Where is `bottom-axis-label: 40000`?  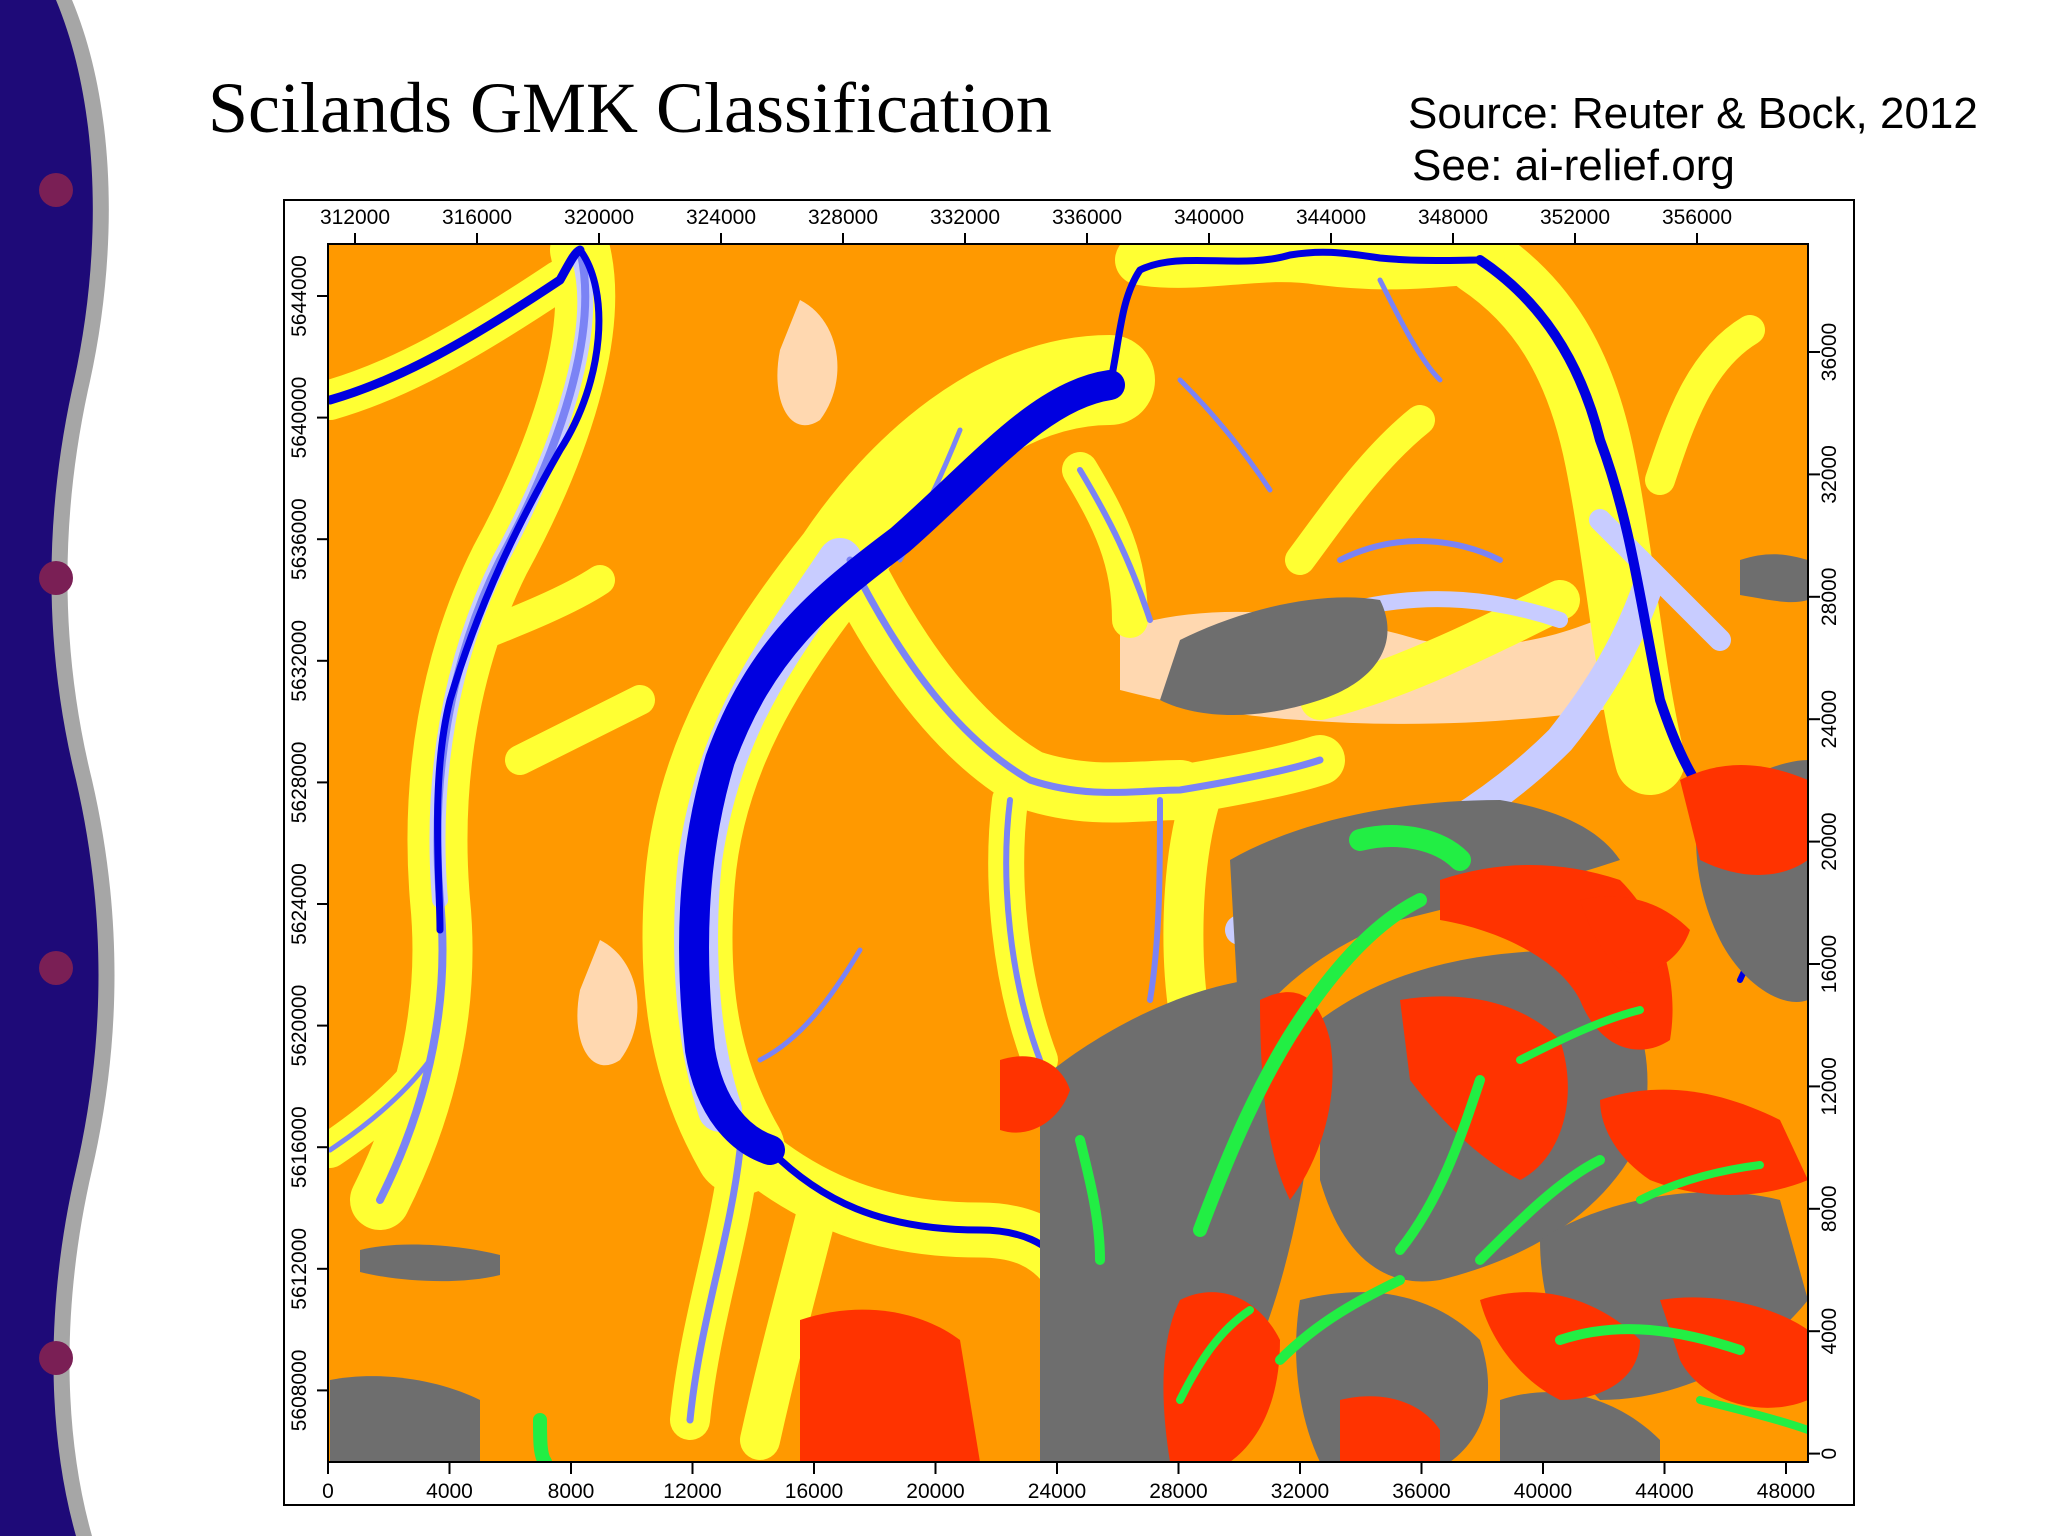 bottom-axis-label: 40000 is located at coordinates (1543, 1491).